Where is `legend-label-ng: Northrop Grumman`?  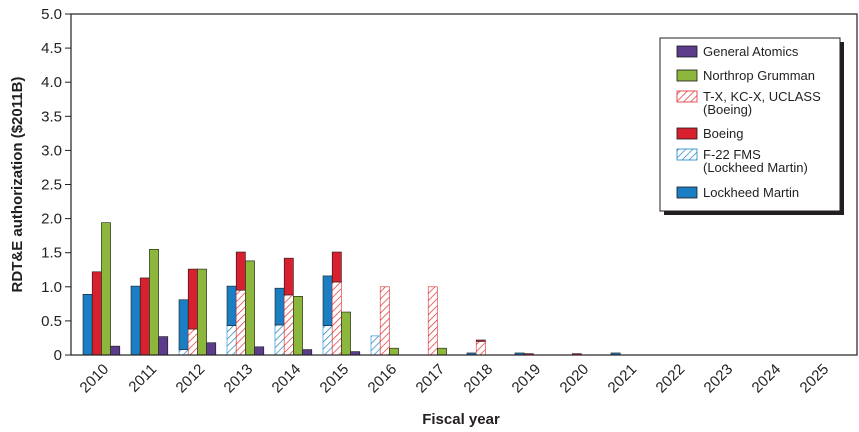
legend-label-ng: Northrop Grumman is located at coordinates (759, 75).